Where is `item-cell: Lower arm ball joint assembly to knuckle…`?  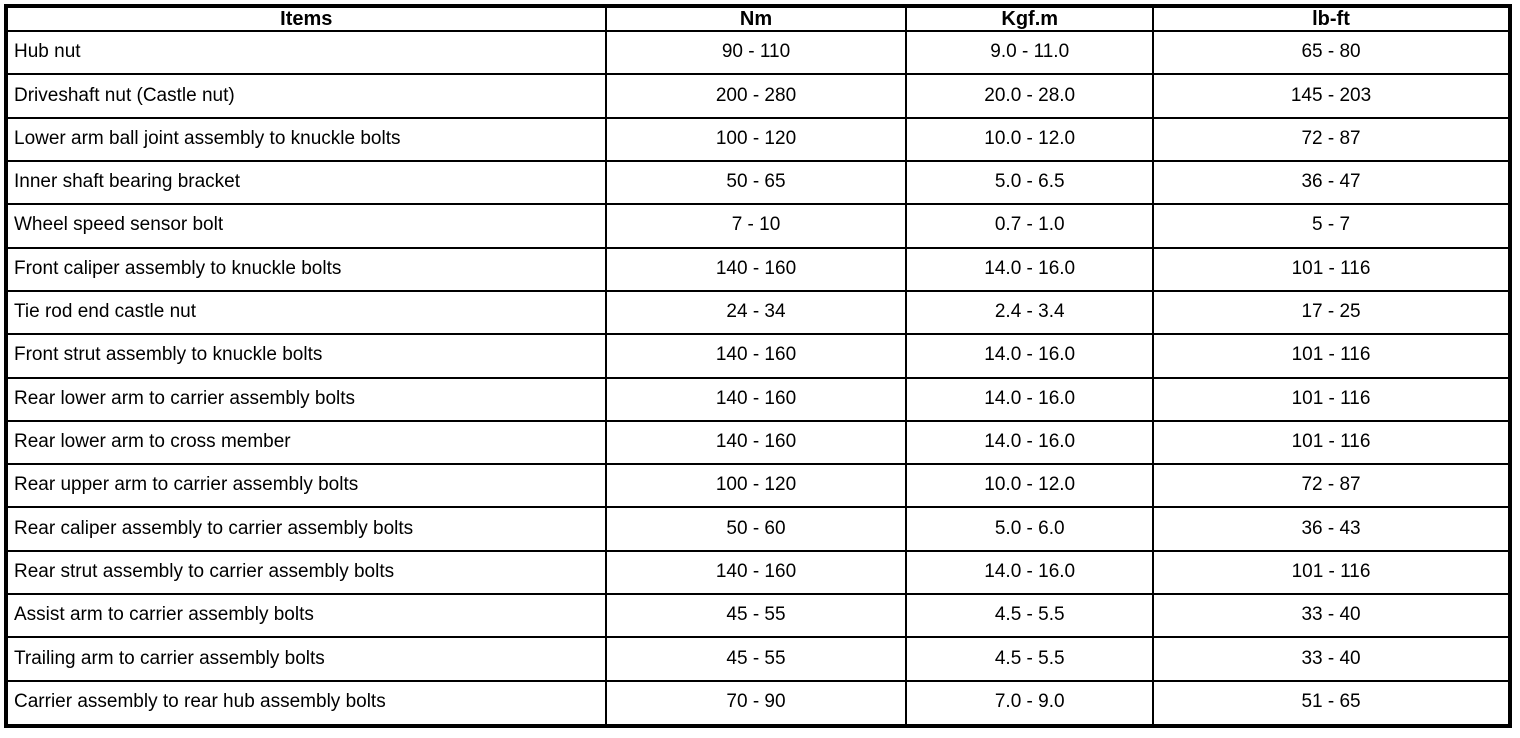 item-cell: Lower arm ball joint assembly to knuckle… is located at coordinates (306, 139).